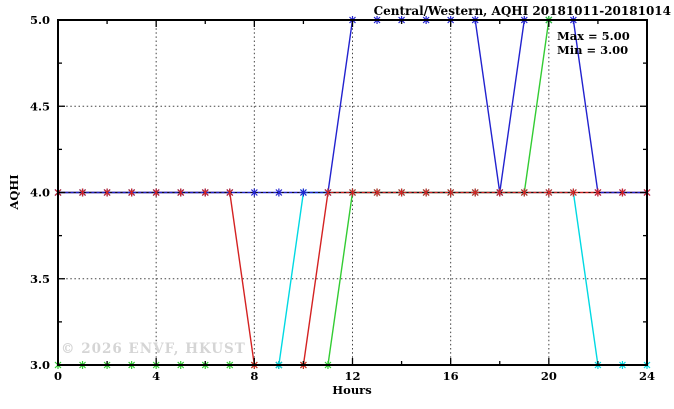 This screenshot has width=674, height=409. Describe the element at coordinates (522, 11) in the screenshot. I see `chart-title: Central/Western, AQHI 20181011-20181014` at that location.